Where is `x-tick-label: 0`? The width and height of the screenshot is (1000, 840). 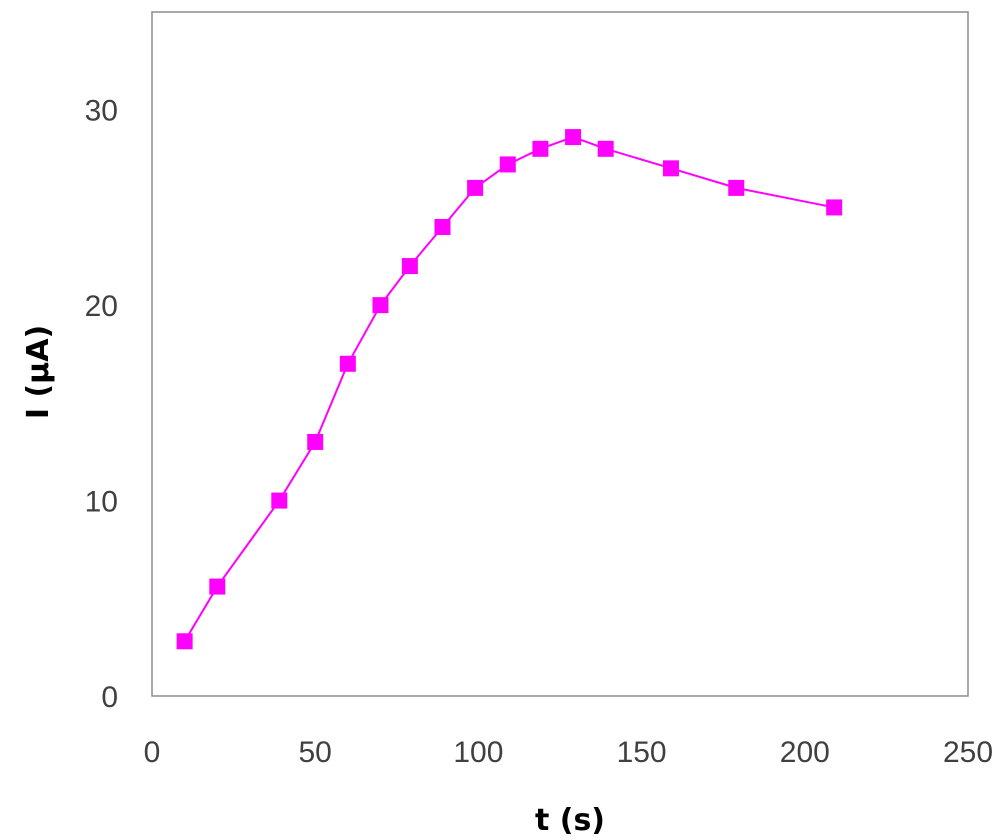 x-tick-label: 0 is located at coordinates (152, 752).